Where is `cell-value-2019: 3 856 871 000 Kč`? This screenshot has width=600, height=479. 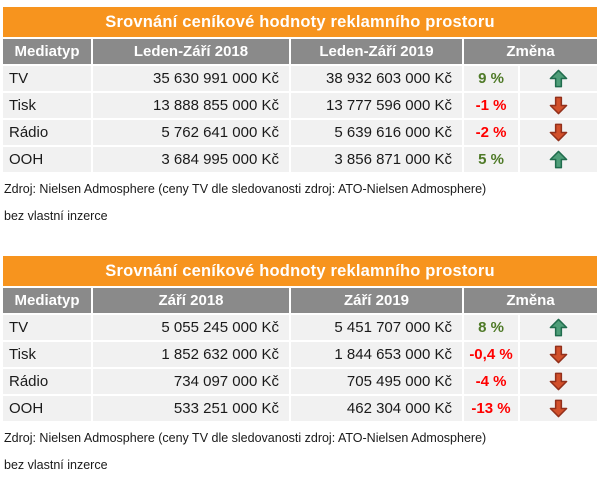
cell-value-2019: 3 856 871 000 Kč is located at coordinates (376, 159).